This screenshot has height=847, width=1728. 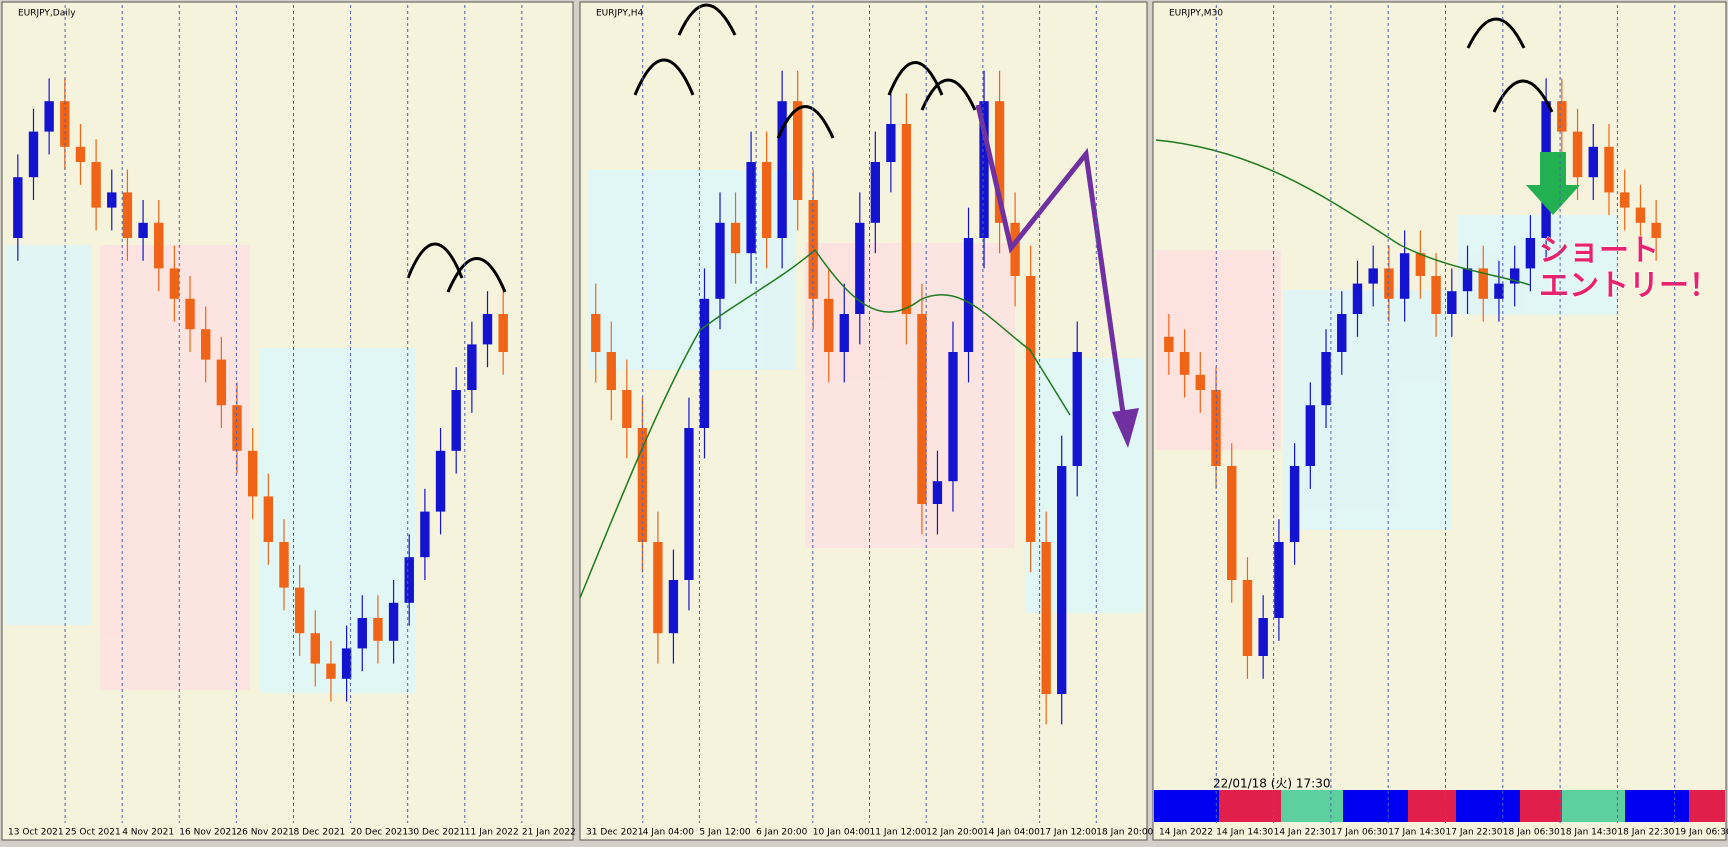 What do you see at coordinates (1553, 183) in the screenshot?
I see `down-arrow` at bounding box center [1553, 183].